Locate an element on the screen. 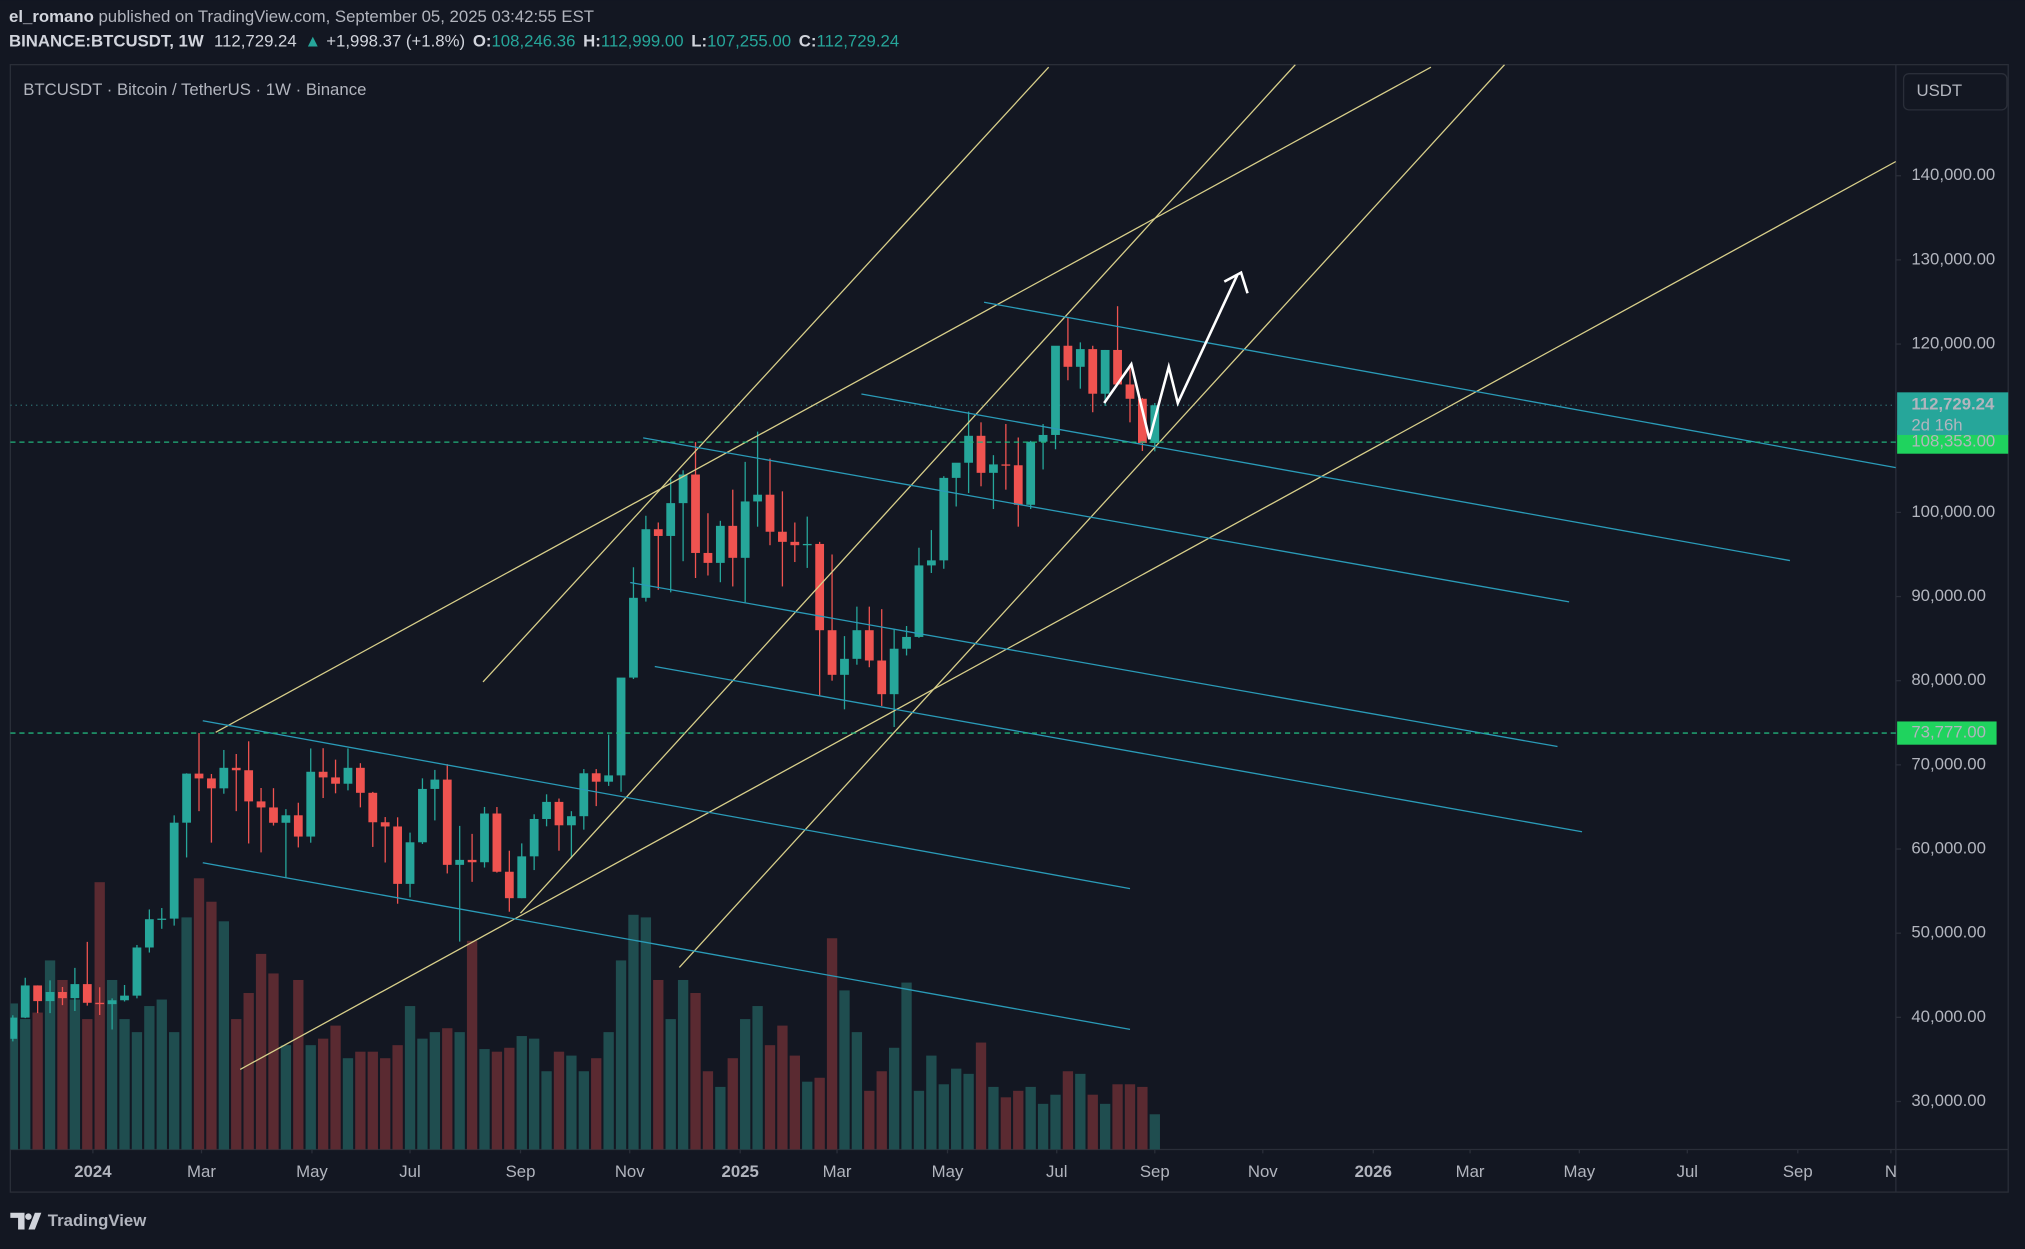 The image size is (2025, 1249). projection-arrow is located at coordinates (1176, 355).